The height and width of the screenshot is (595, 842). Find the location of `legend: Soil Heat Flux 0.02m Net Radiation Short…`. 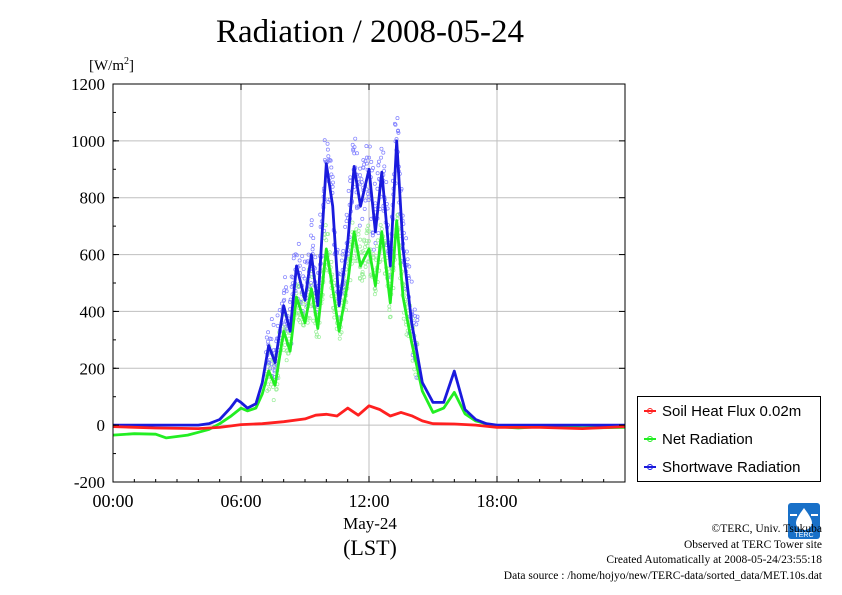

legend: Soil Heat Flux 0.02m Net Radiation Short… is located at coordinates (729, 439).